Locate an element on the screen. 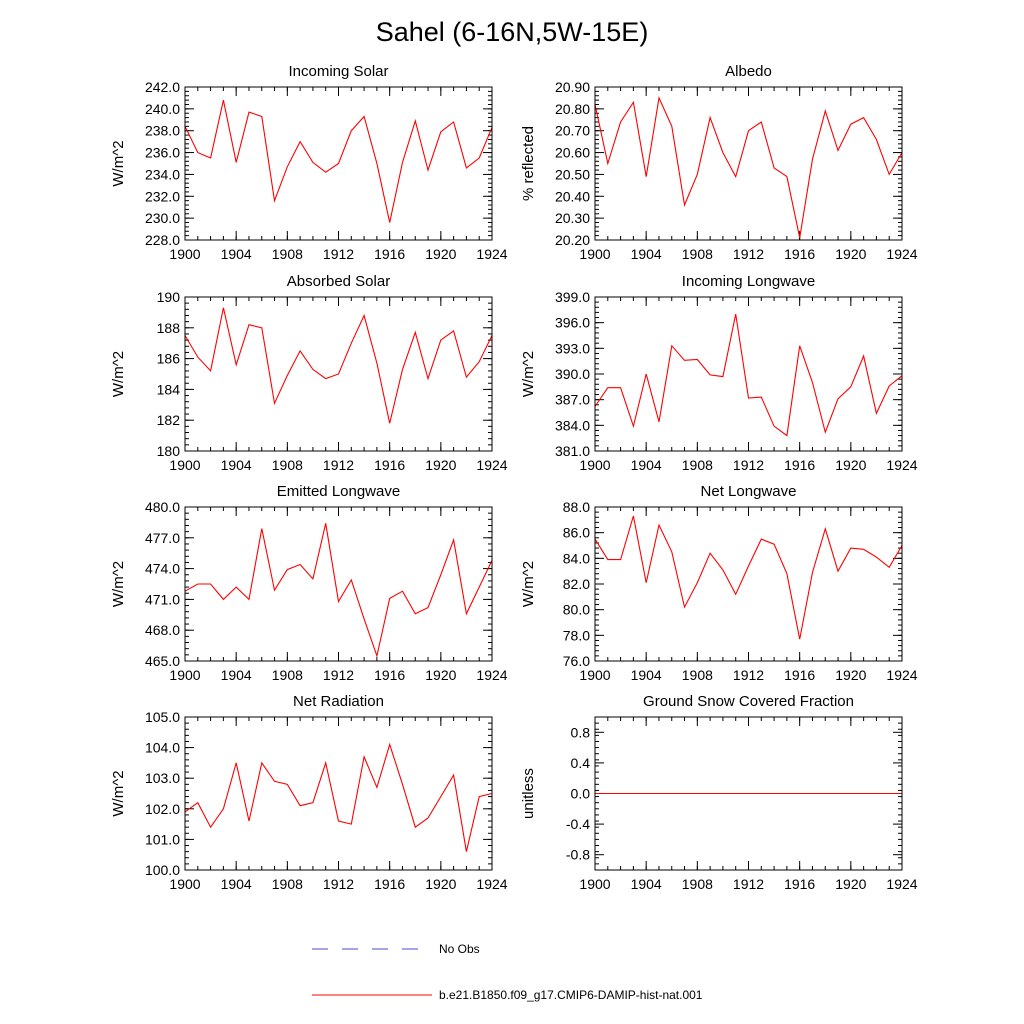  panel-emitted-longwave-series-line is located at coordinates (338, 590).